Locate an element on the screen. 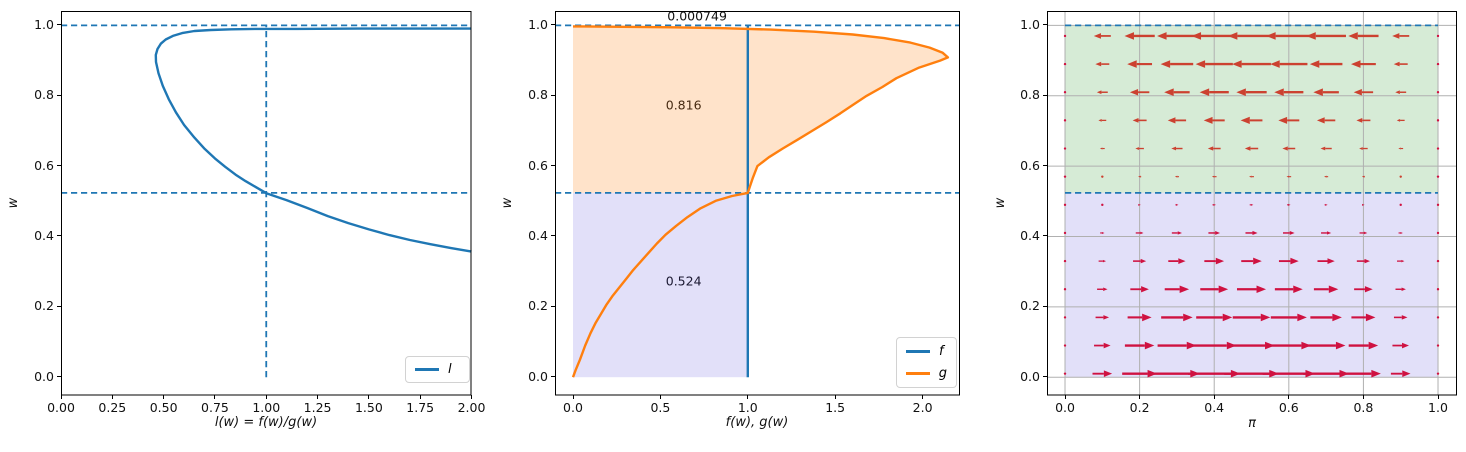  legend-entry-l: l is located at coordinates (437, 369).